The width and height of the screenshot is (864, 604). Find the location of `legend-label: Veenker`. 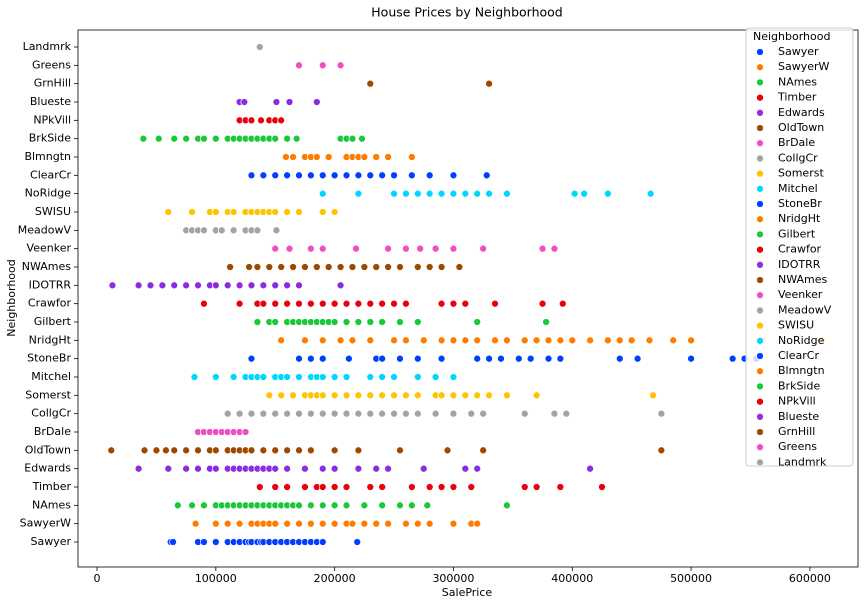

legend-label: Veenker is located at coordinates (800, 294).